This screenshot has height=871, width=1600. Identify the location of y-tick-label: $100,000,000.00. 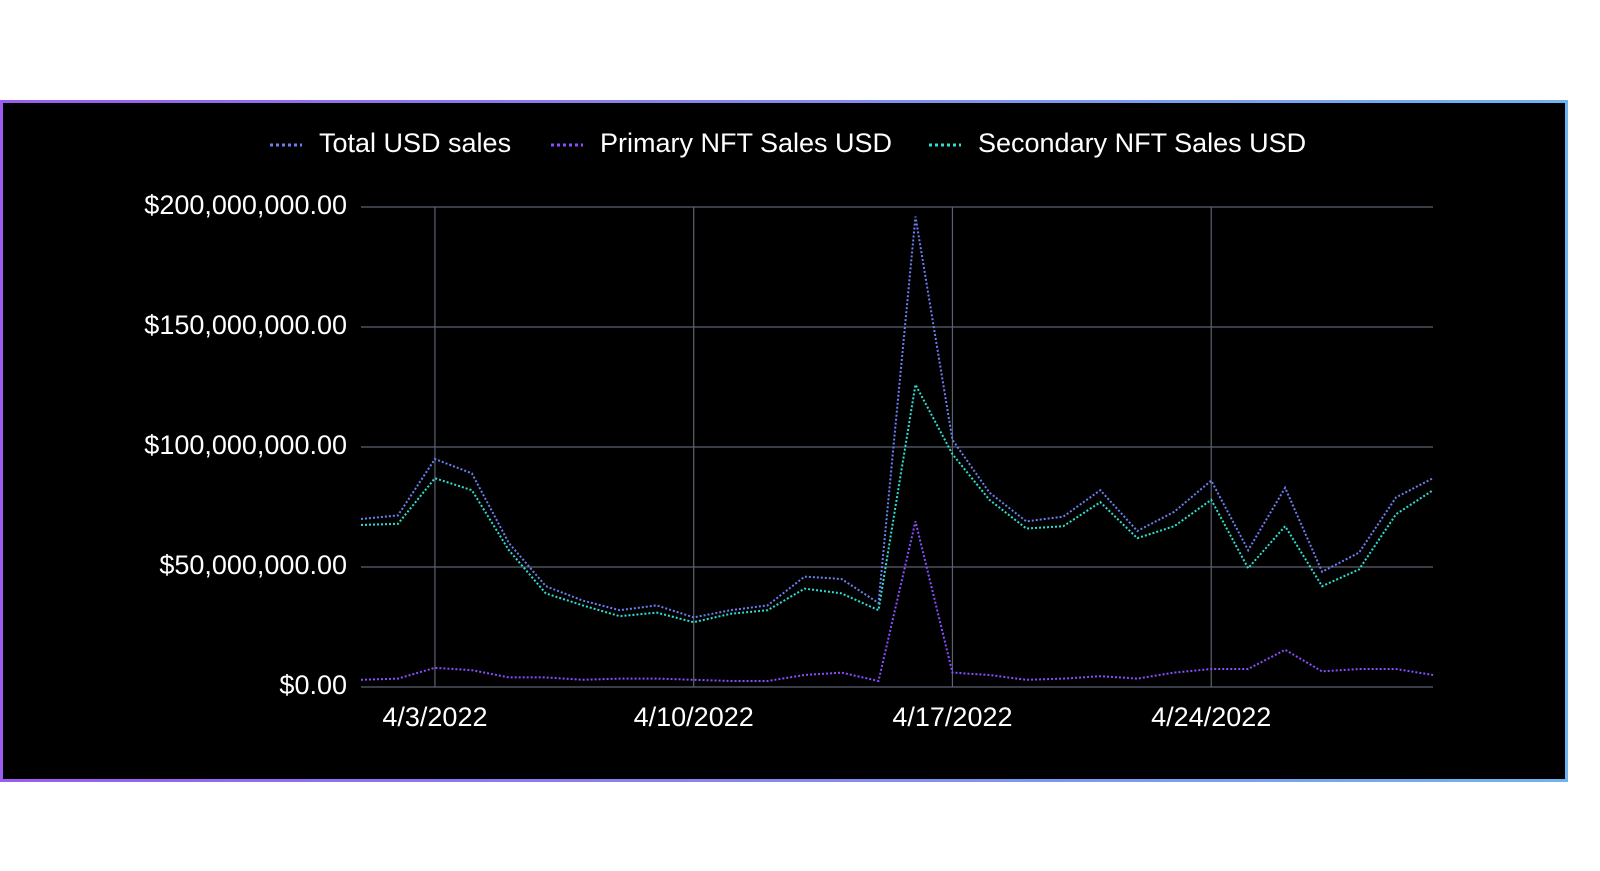
(245, 445).